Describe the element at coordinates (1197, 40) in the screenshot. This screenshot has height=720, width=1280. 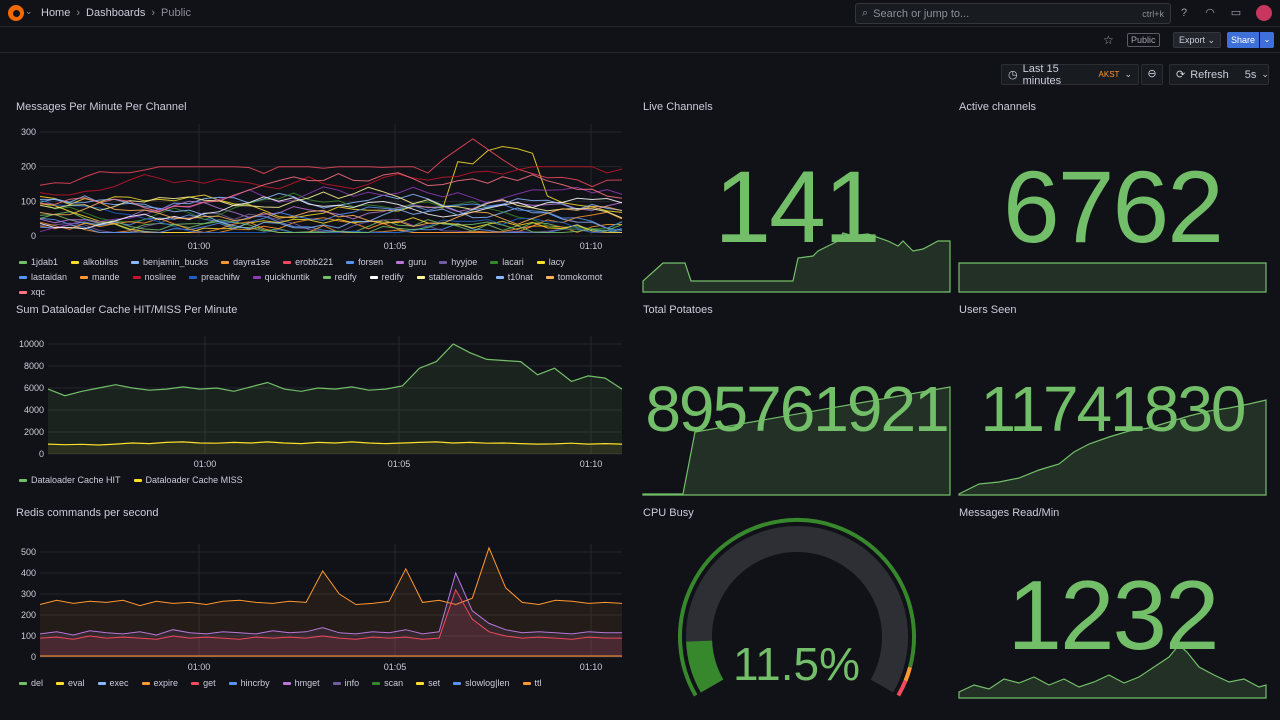
I see `export-button: Export ⌄` at that location.